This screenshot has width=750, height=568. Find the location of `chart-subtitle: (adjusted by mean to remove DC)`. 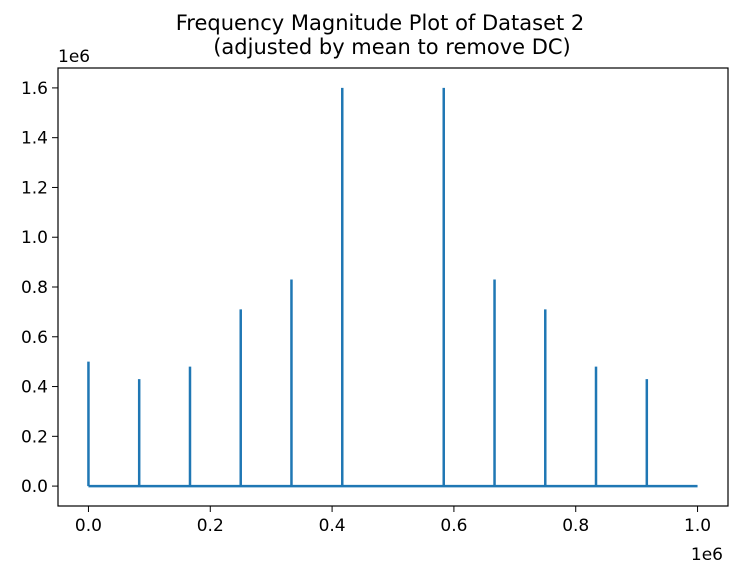

chart-subtitle: (adjusted by mean to remove DC) is located at coordinates (392, 47).